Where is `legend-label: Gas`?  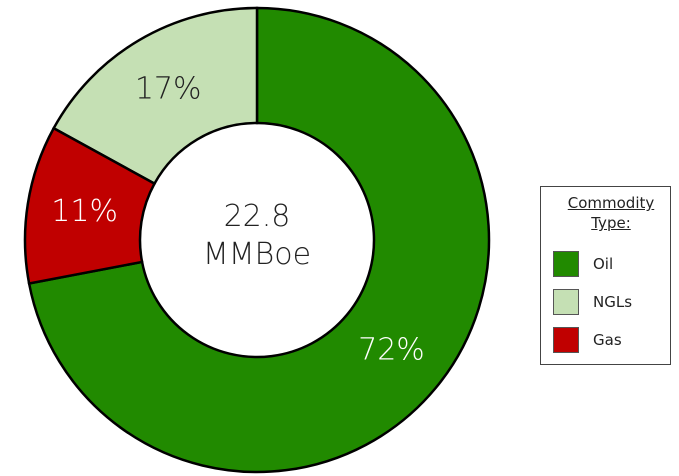 legend-label: Gas is located at coordinates (607, 340).